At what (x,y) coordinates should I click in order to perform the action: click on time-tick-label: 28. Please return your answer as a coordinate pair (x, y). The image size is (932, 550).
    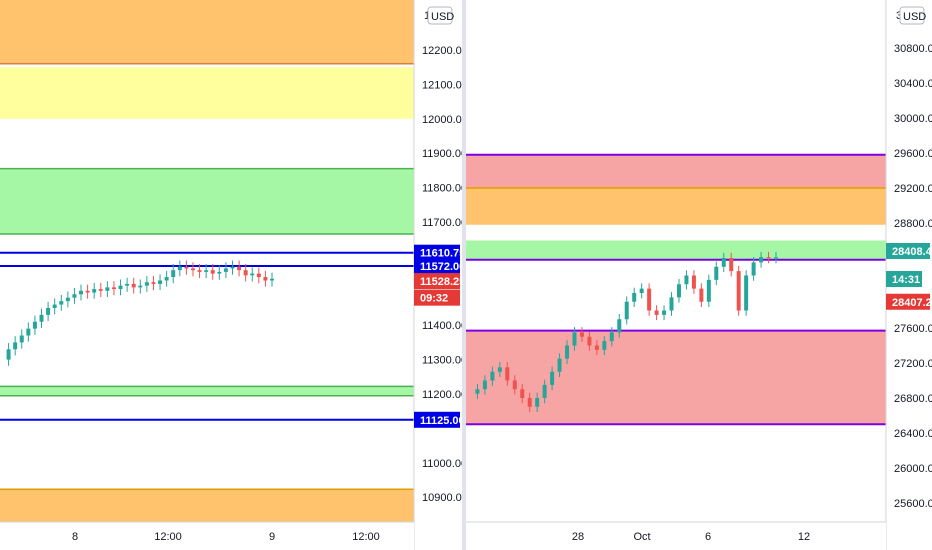
    Looking at the image, I should click on (578, 537).